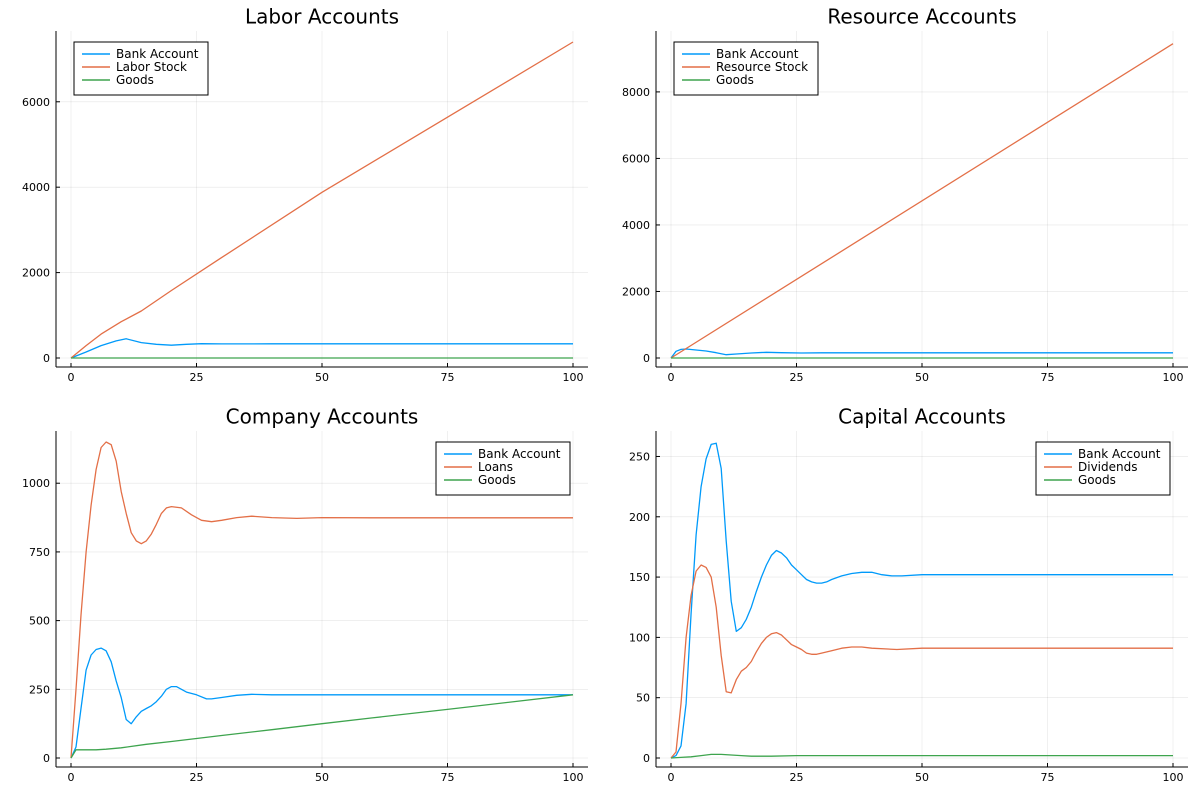 The image size is (1200, 800). Describe the element at coordinates (1107, 467) in the screenshot. I see `legend-label: Dividends` at that location.